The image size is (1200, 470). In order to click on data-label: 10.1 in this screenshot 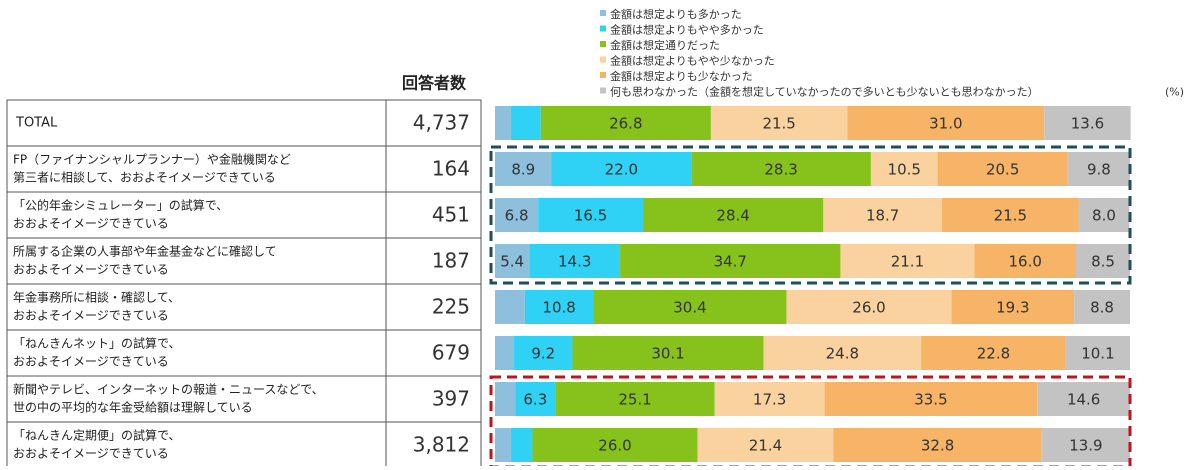, I will do `click(1097, 354)`.